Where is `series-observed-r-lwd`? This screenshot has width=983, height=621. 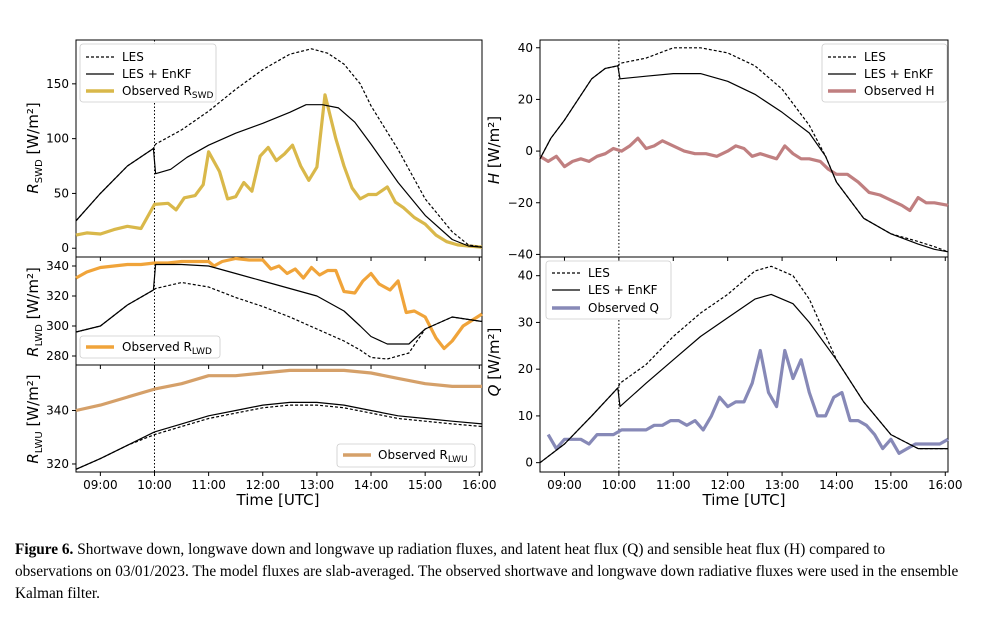 series-observed-r-lwd is located at coordinates (279, 303).